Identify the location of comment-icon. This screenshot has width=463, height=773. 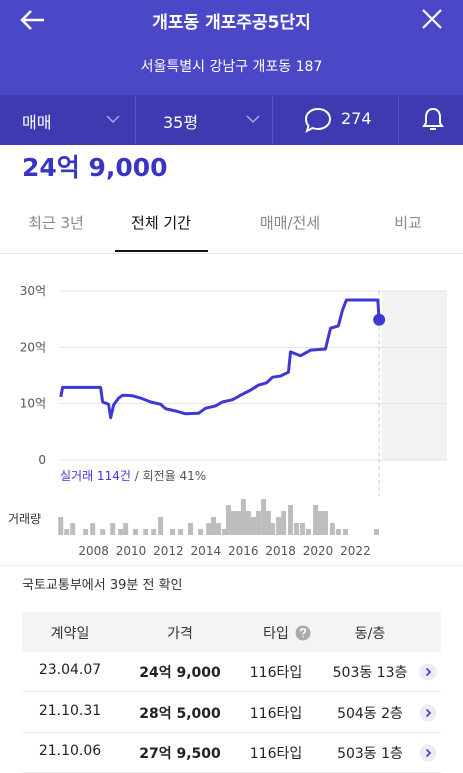
(318, 120).